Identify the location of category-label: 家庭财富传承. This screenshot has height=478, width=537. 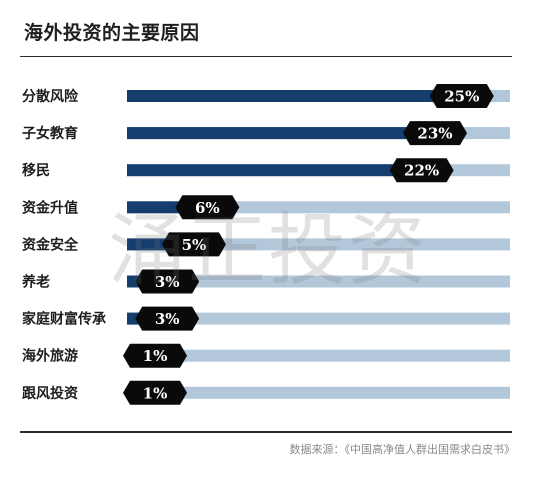
(64, 319).